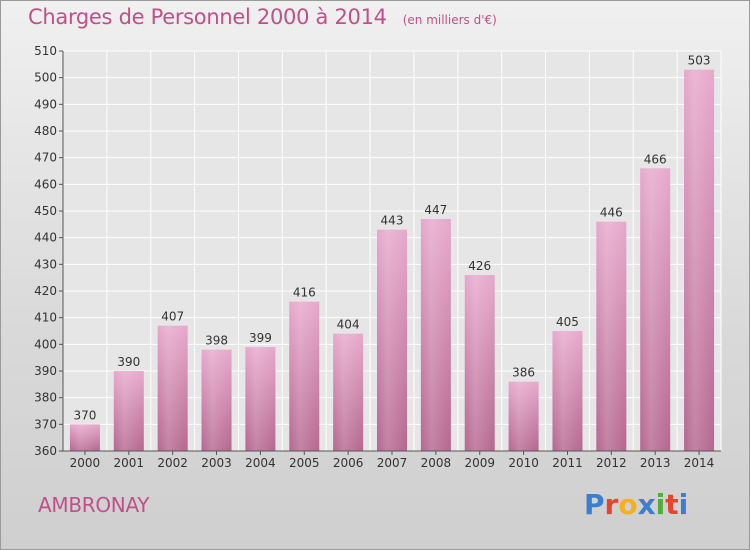 Image resolution: width=750 pixels, height=550 pixels. What do you see at coordinates (45, 131) in the screenshot?
I see `y-tick-label: 480` at bounding box center [45, 131].